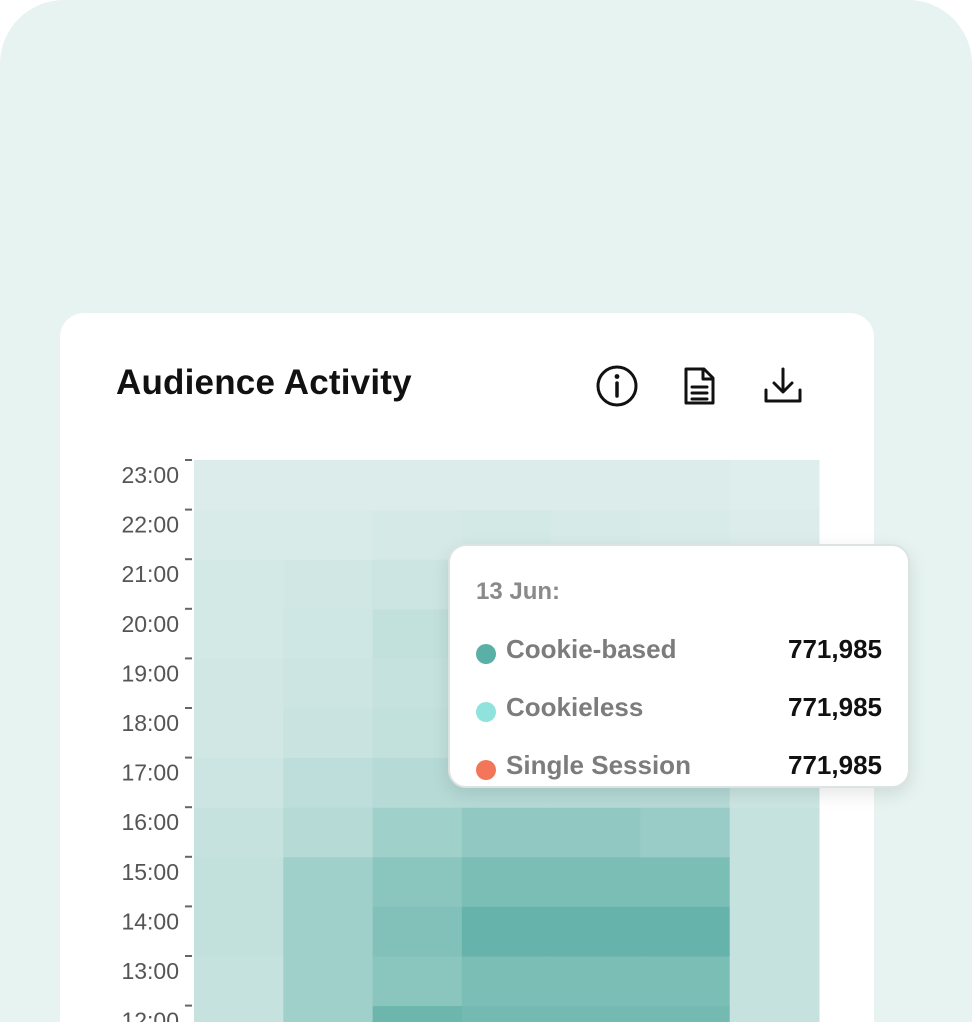  What do you see at coordinates (518, 591) in the screenshot?
I see `tooltip-date: 13 Jun:` at bounding box center [518, 591].